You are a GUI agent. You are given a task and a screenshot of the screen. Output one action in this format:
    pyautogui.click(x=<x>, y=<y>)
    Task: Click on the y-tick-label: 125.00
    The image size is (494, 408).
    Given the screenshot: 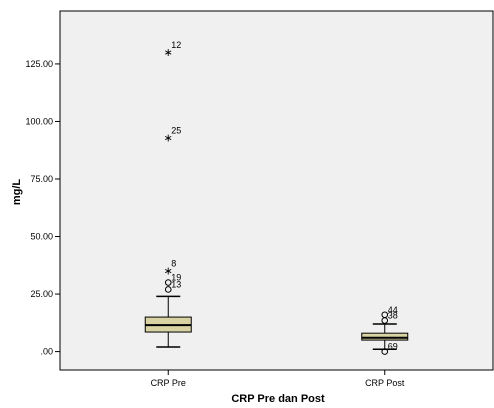 What is the action you would take?
    pyautogui.click(x=39, y=64)
    